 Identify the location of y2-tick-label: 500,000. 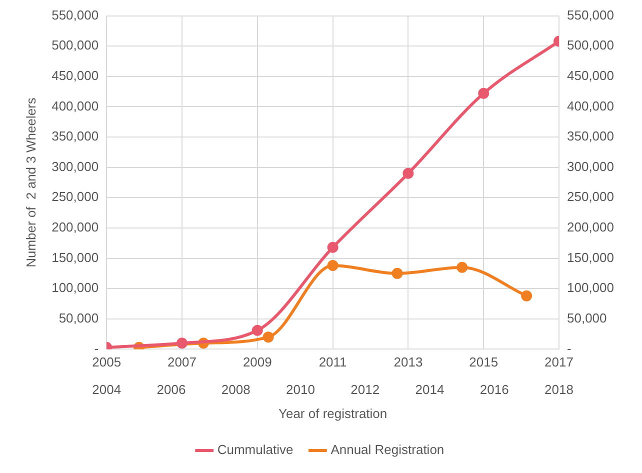
(590, 45).